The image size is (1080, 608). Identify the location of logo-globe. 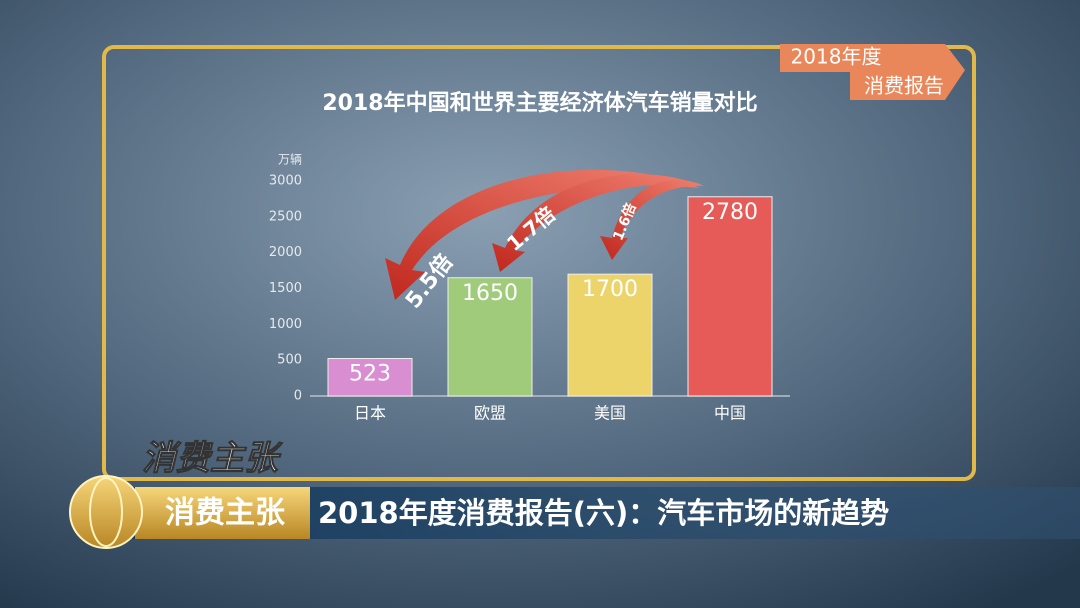
(106, 512).